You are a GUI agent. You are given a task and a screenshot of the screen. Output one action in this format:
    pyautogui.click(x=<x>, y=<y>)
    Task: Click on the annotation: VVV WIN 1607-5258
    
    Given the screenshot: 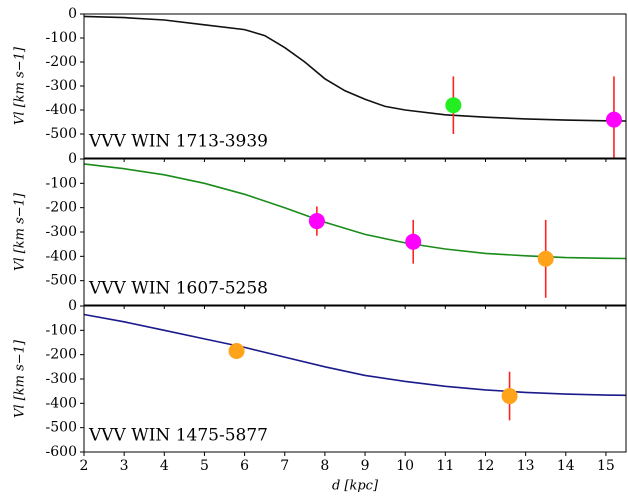 What is the action you would take?
    pyautogui.click(x=178, y=289)
    